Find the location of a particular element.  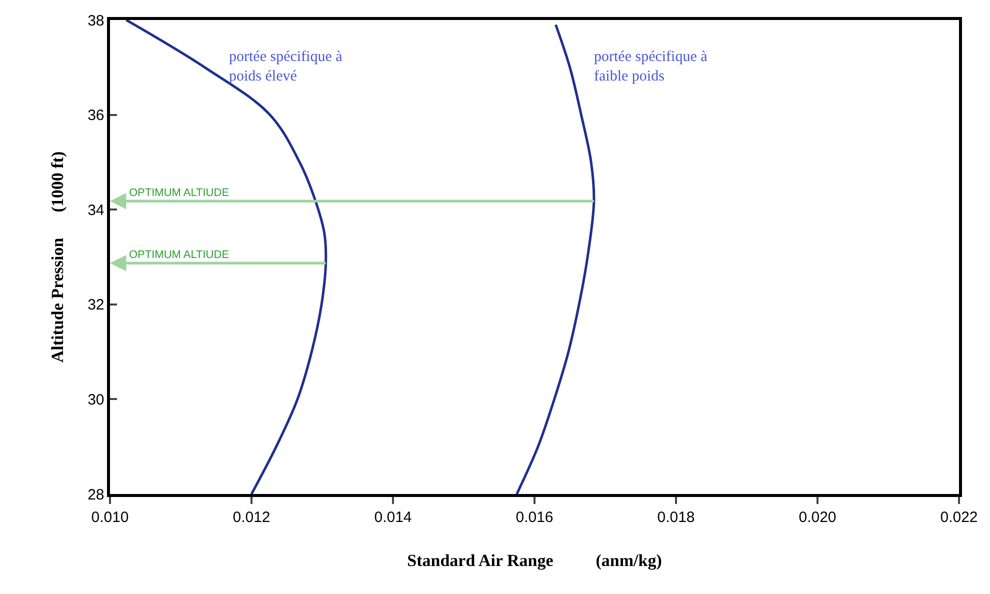

line-series is located at coordinates (556, 258).